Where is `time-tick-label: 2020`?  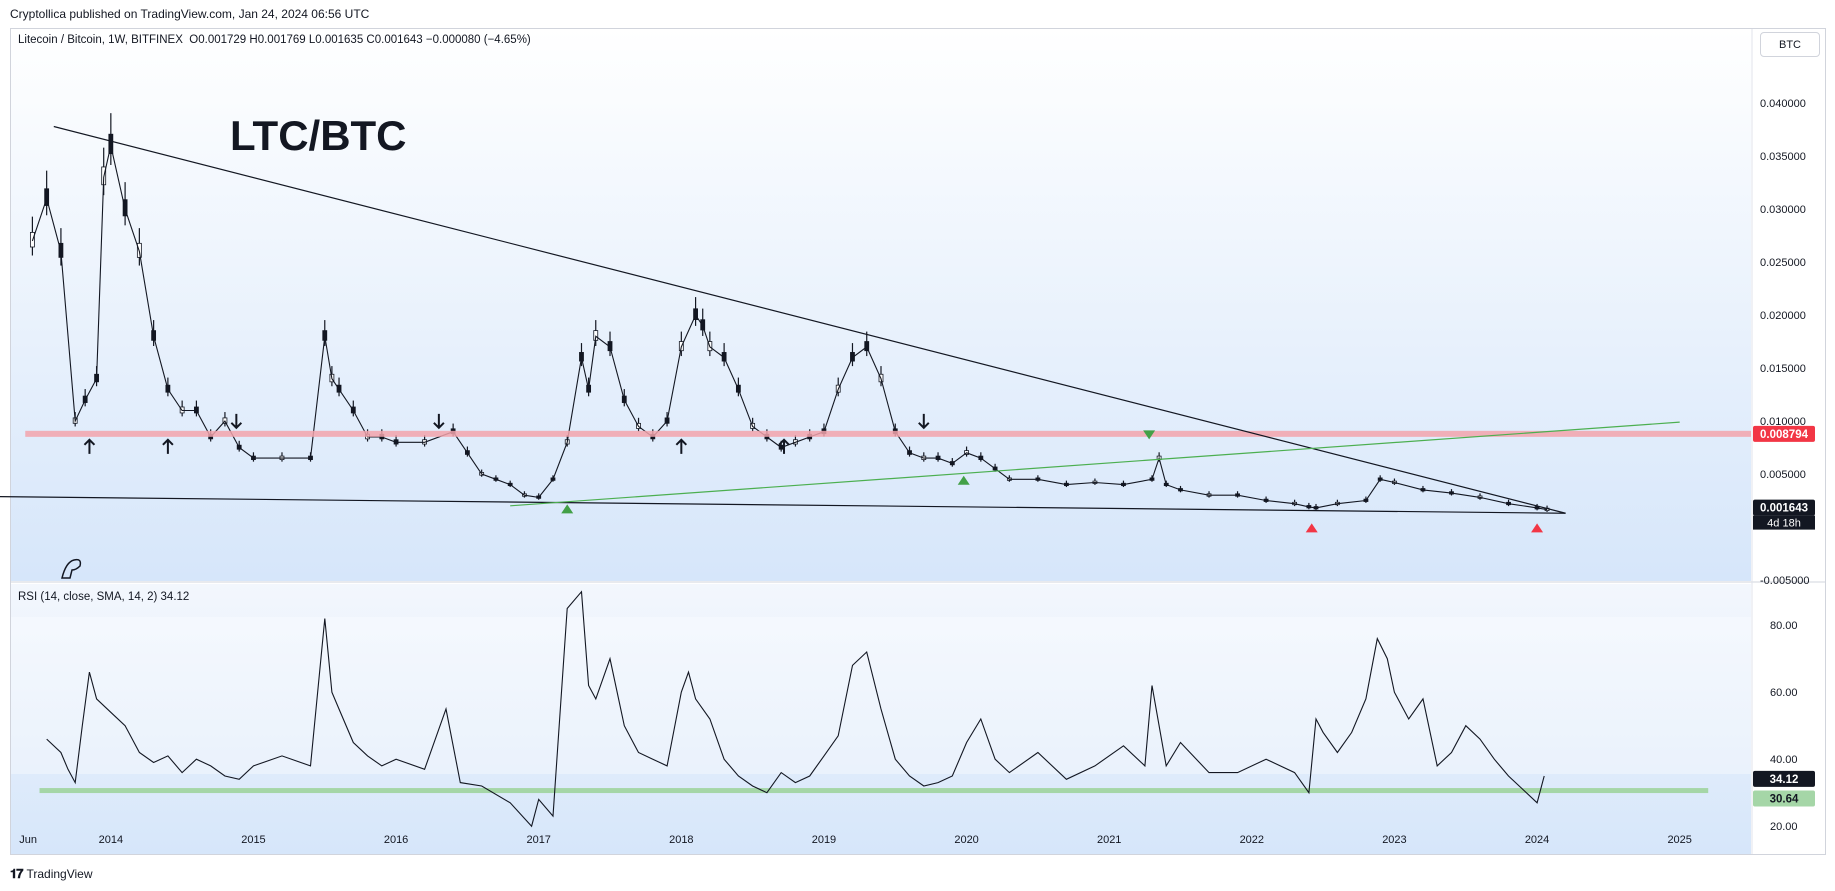 time-tick-label: 2020 is located at coordinates (966, 840).